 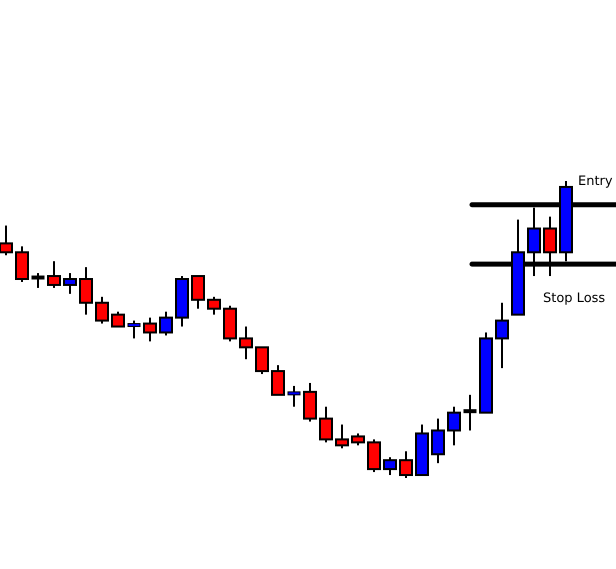 I want to click on ref-line-label: Stop Loss, so click(x=574, y=298).